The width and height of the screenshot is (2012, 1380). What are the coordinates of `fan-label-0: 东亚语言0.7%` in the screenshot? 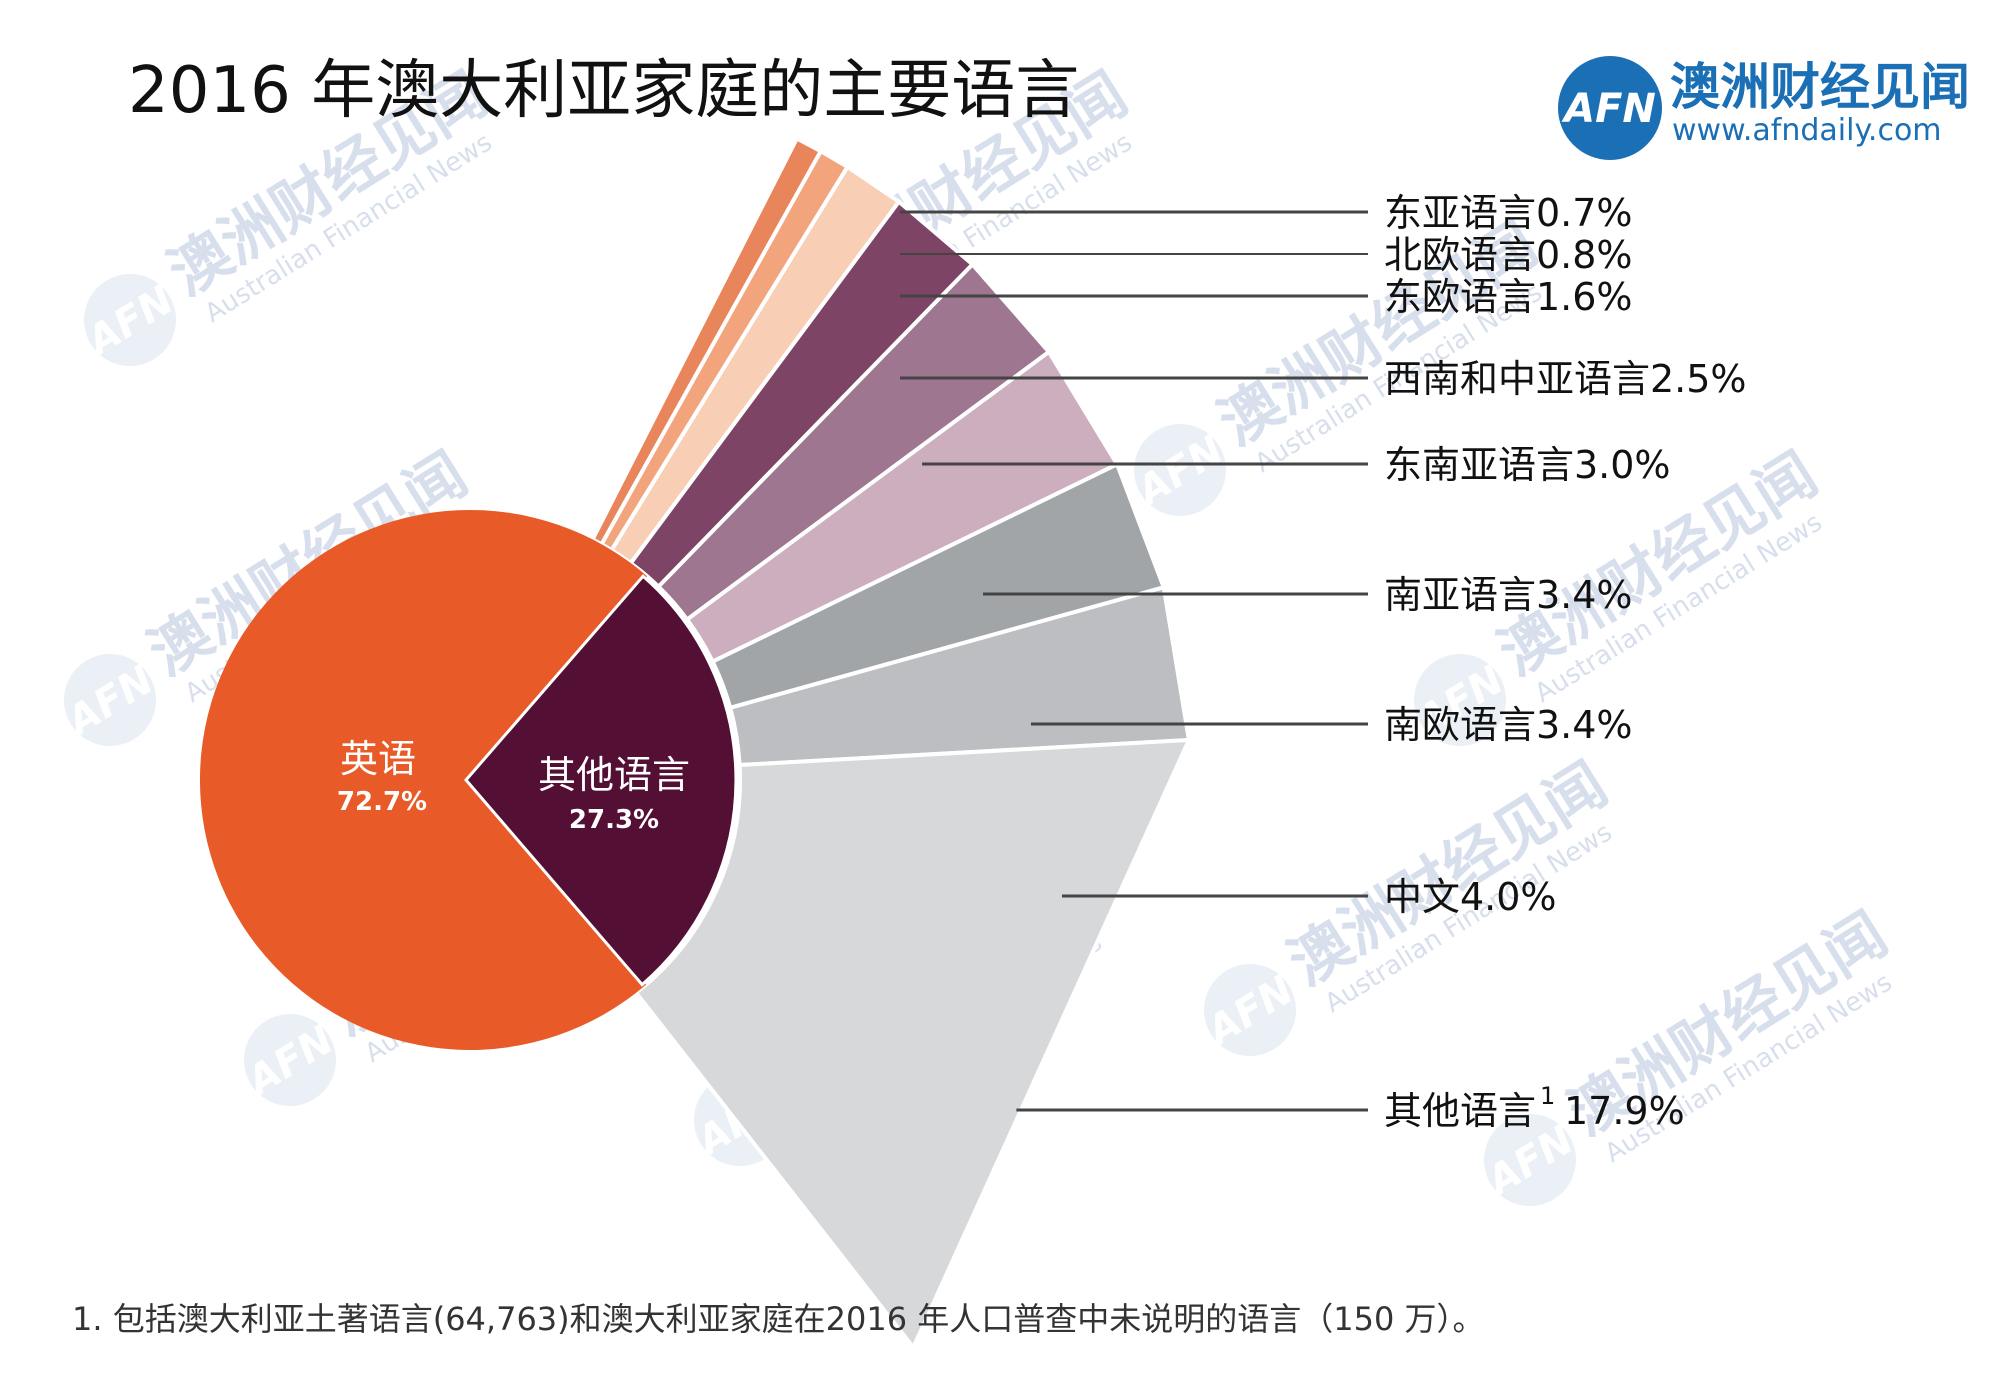 It's located at (1508, 213).